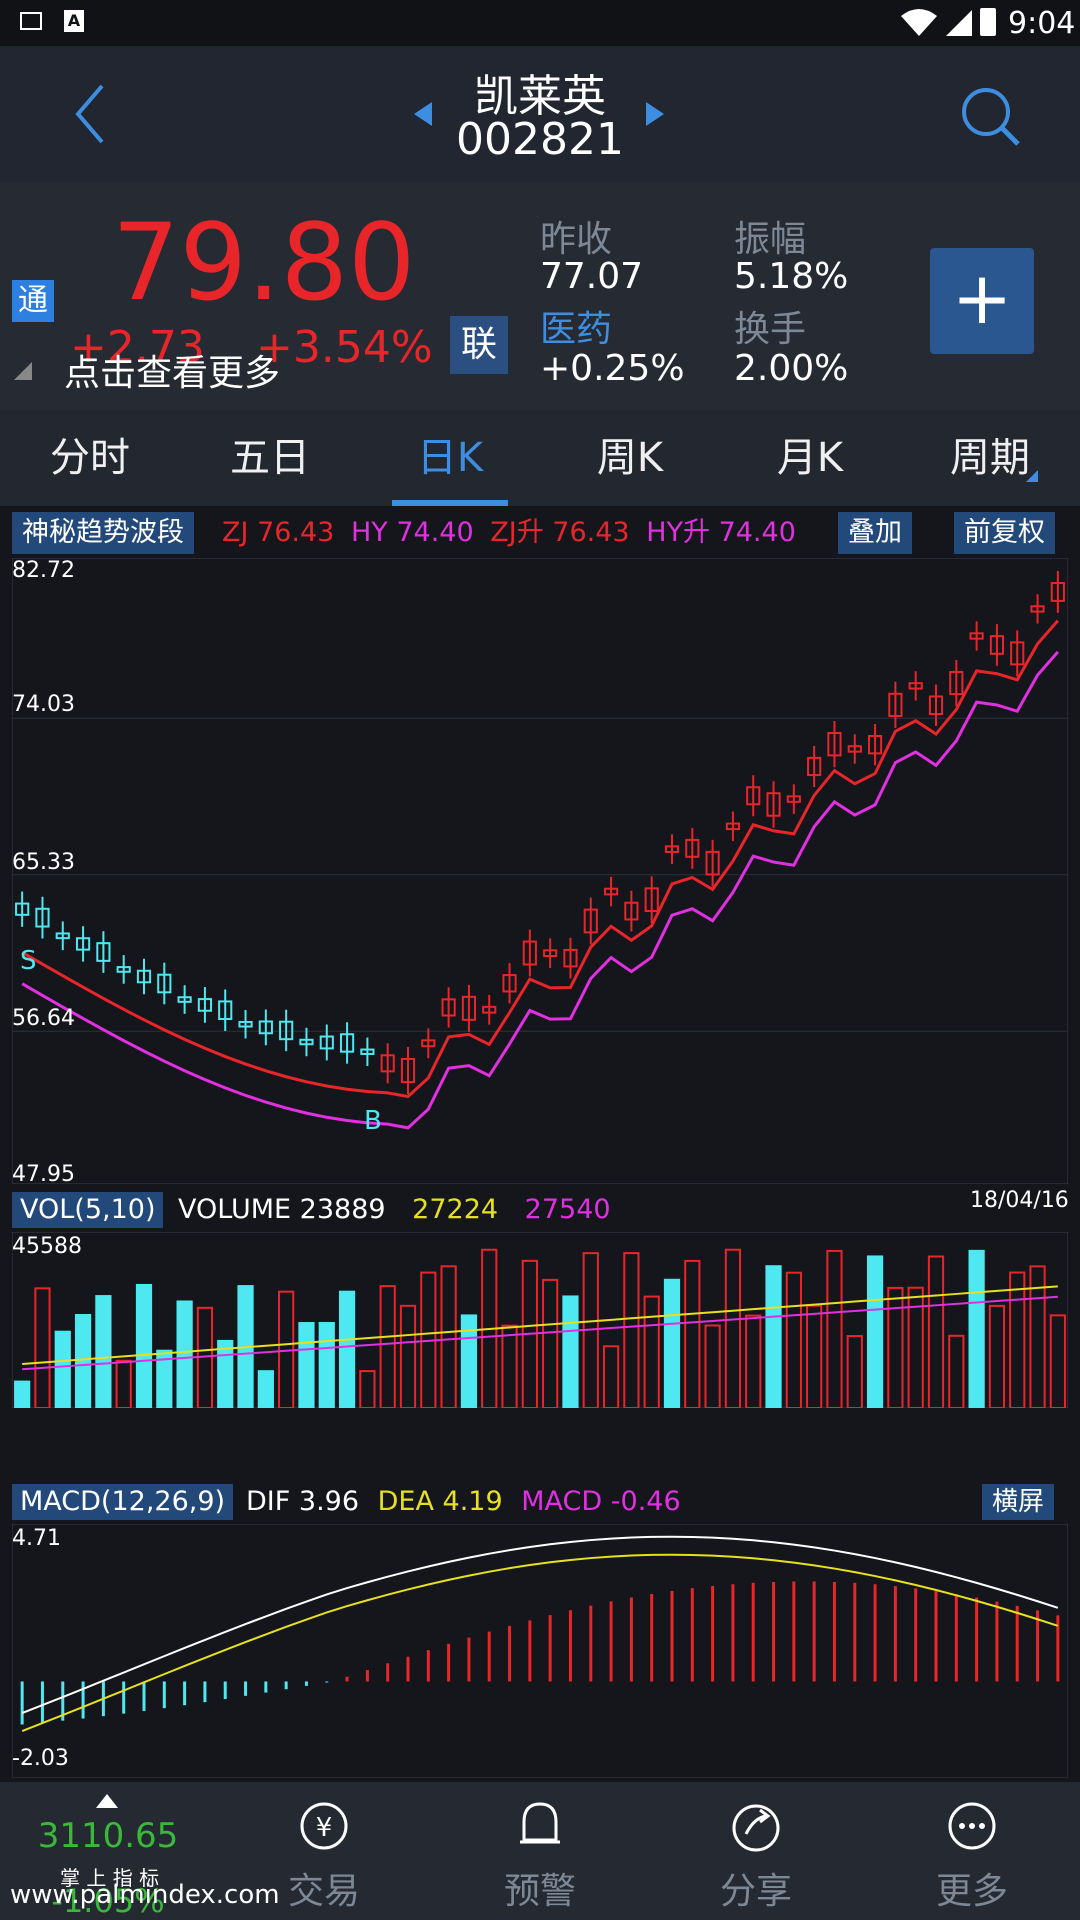 The width and height of the screenshot is (1080, 1920). Describe the element at coordinates (630, 458) in the screenshot. I see `tab-weekly-k: 周K` at that location.